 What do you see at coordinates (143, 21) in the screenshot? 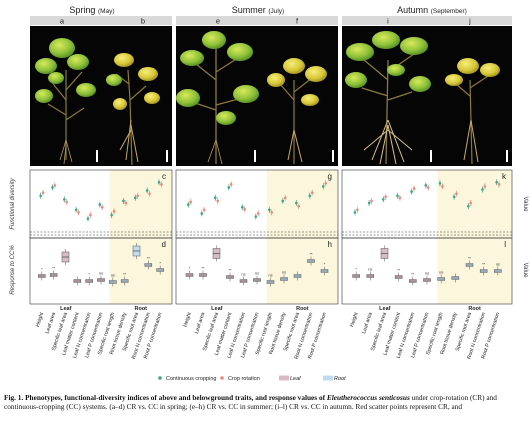
I see `panel-label-b: b` at bounding box center [143, 21].